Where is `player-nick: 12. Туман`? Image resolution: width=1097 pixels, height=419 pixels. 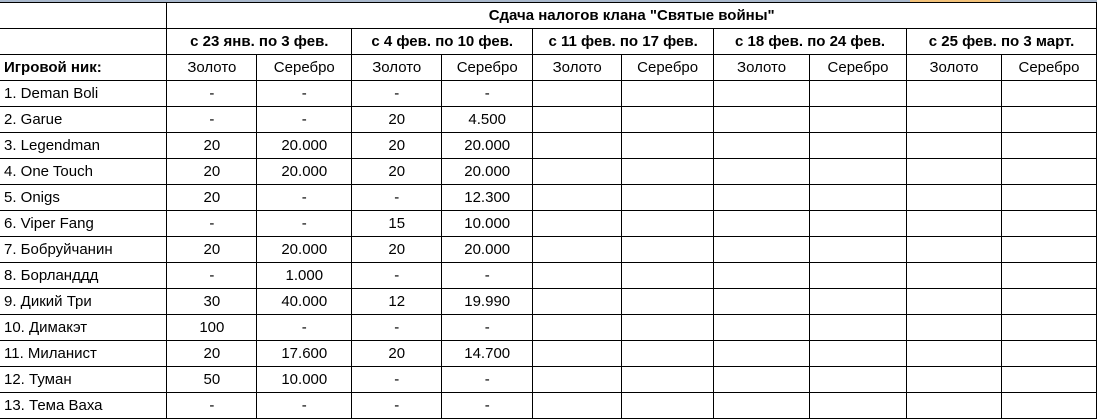 player-nick: 12. Туман is located at coordinates (84, 379).